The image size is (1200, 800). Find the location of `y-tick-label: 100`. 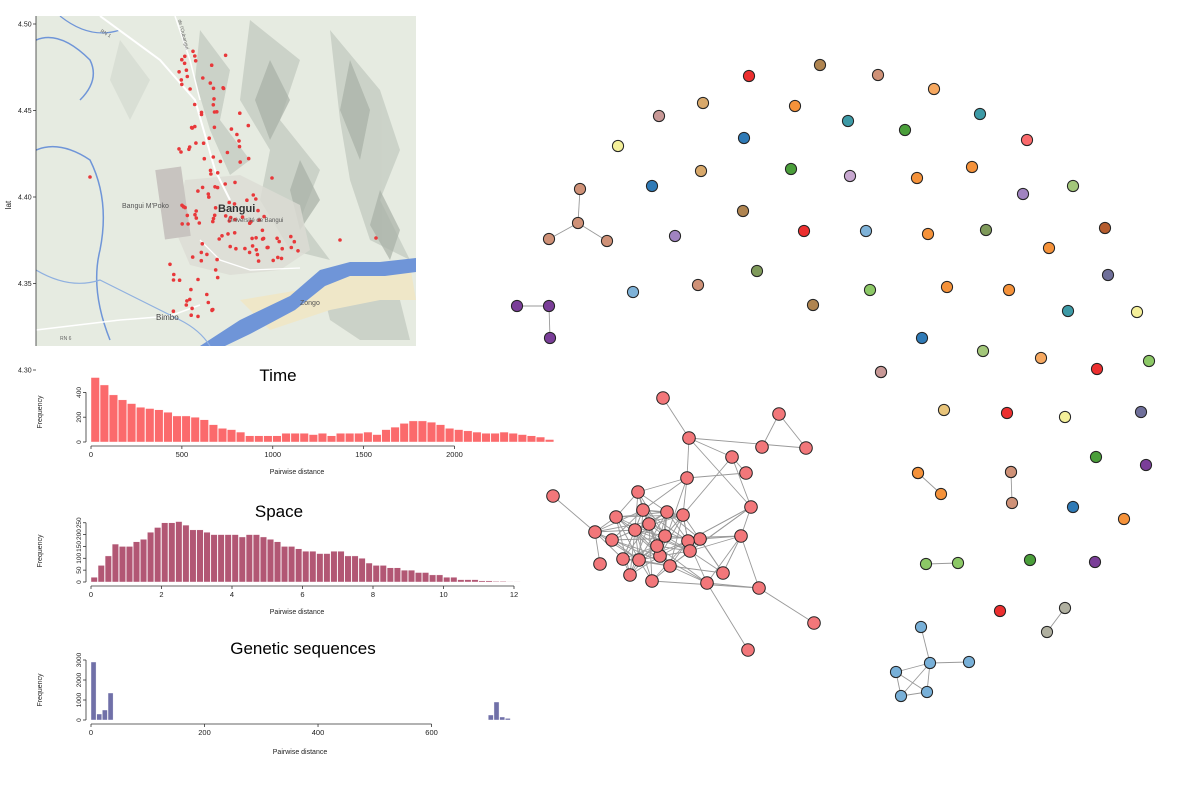

y-tick-label: 100 is located at coordinates (79, 557).